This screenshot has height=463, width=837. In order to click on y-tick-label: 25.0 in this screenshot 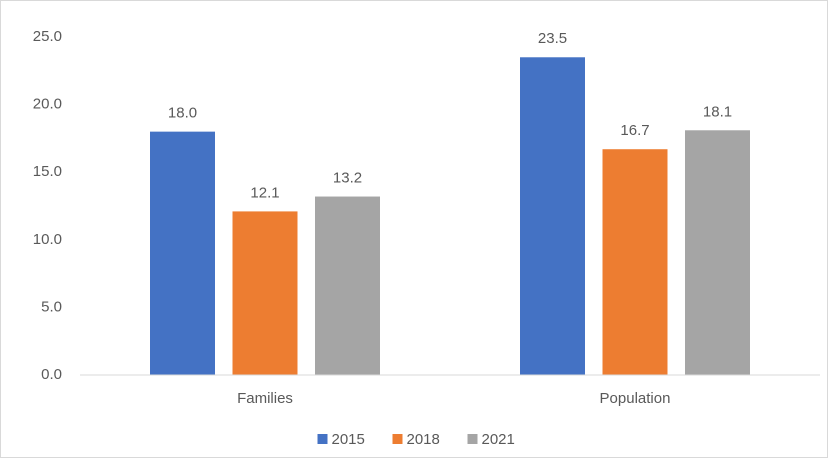, I will do `click(47, 36)`.